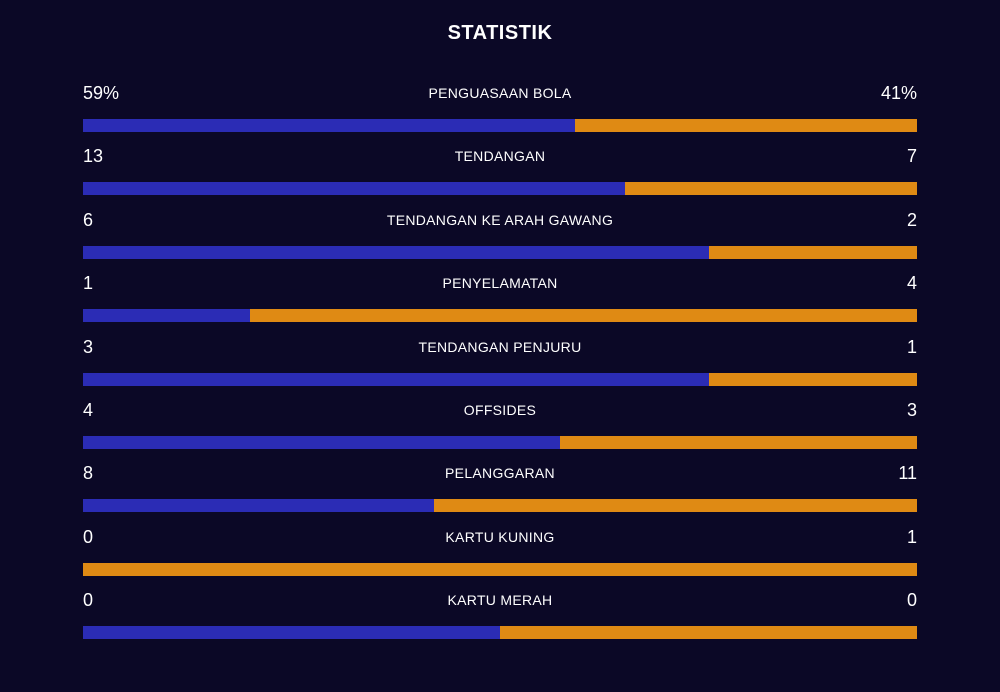 Image resolution: width=1000 pixels, height=692 pixels. What do you see at coordinates (898, 93) in the screenshot?
I see `away-value: 41%` at bounding box center [898, 93].